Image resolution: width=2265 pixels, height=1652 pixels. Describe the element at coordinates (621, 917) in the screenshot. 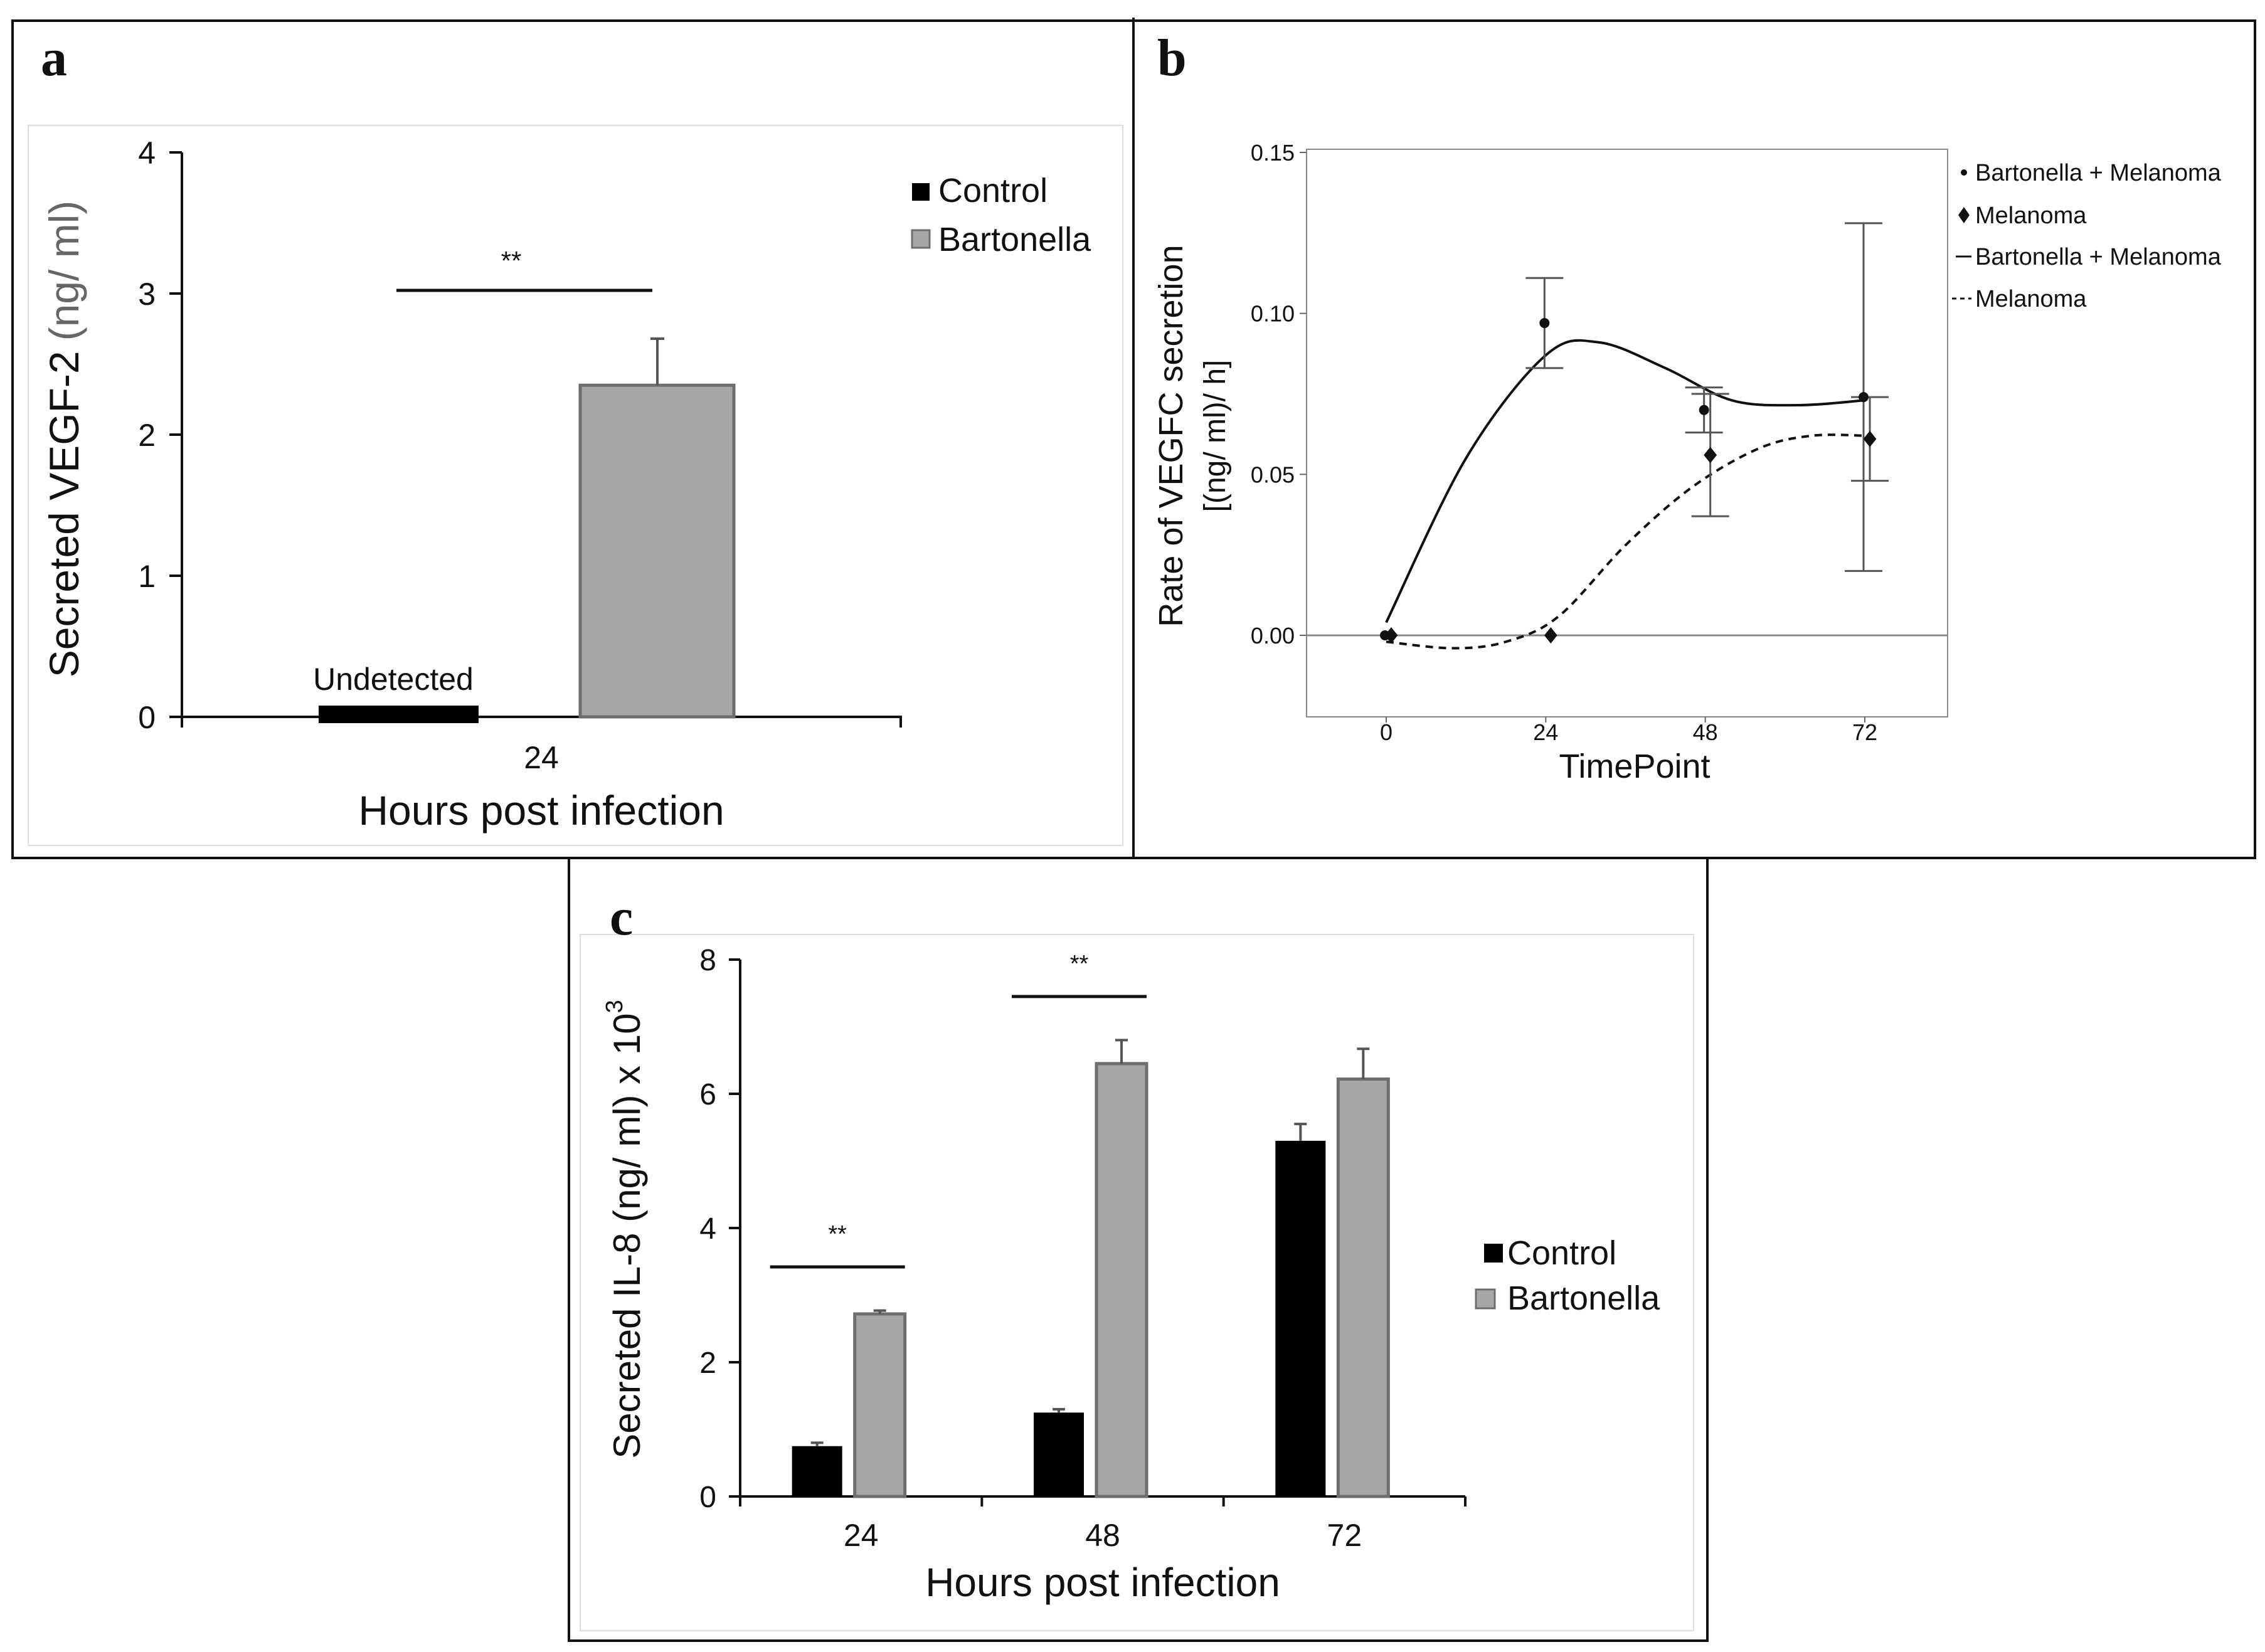

I see `panel-c-letter: c` at that location.